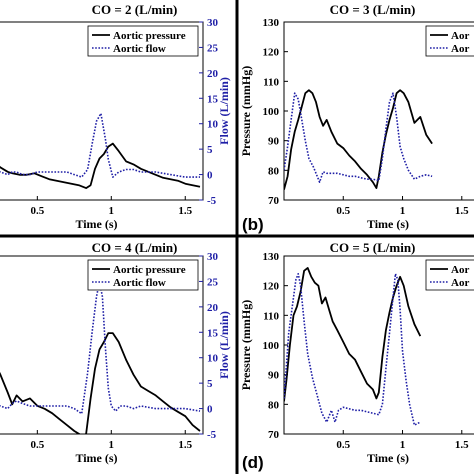  What do you see at coordinates (253, 224) in the screenshot?
I see `panel-label: (b)` at bounding box center [253, 224].